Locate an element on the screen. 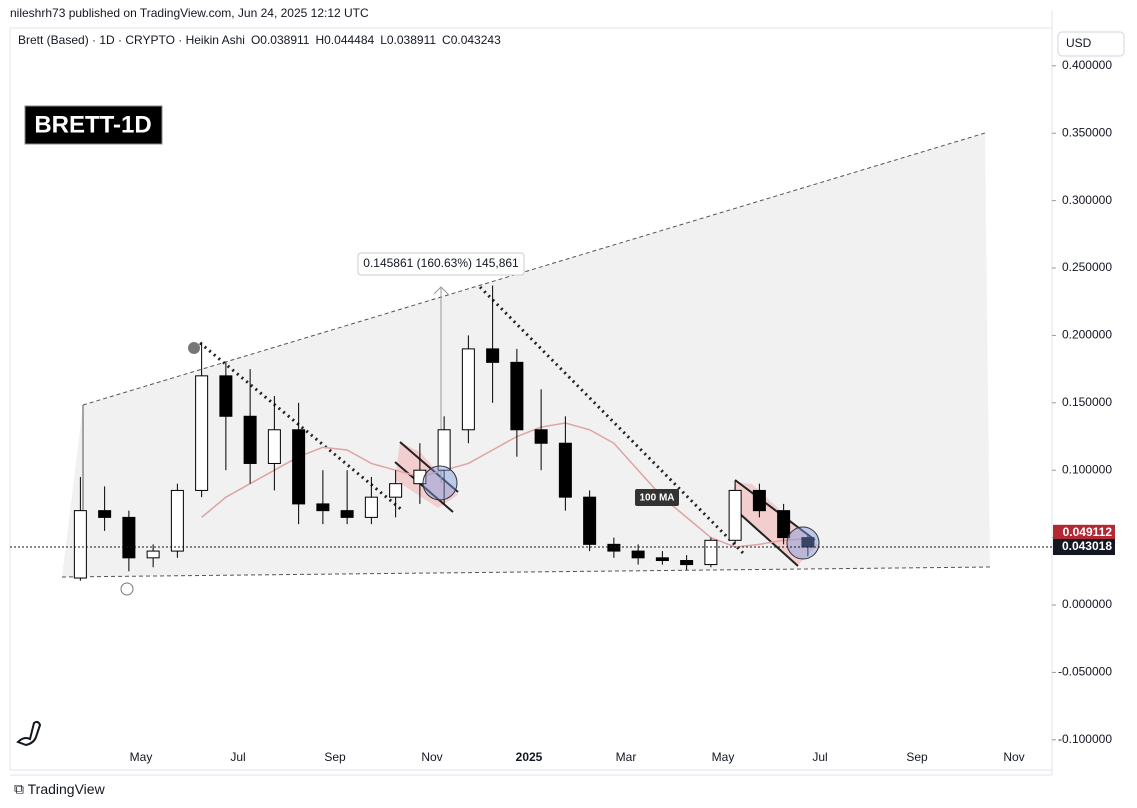  badge-box is located at coordinates (93, 125).